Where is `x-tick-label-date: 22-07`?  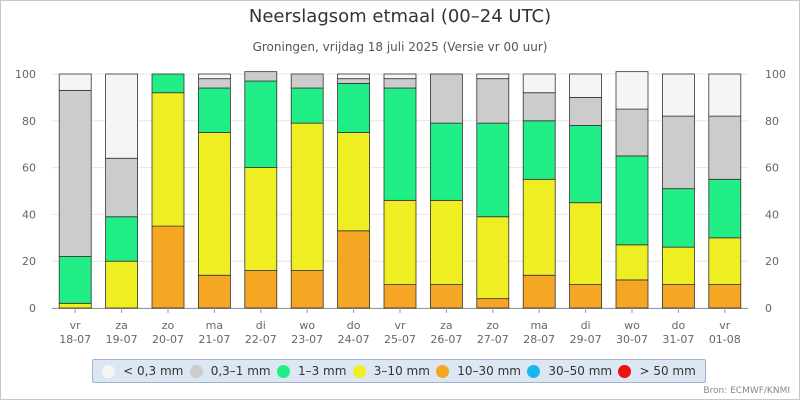
x-tick-label-date: 22-07 is located at coordinates (261, 339).